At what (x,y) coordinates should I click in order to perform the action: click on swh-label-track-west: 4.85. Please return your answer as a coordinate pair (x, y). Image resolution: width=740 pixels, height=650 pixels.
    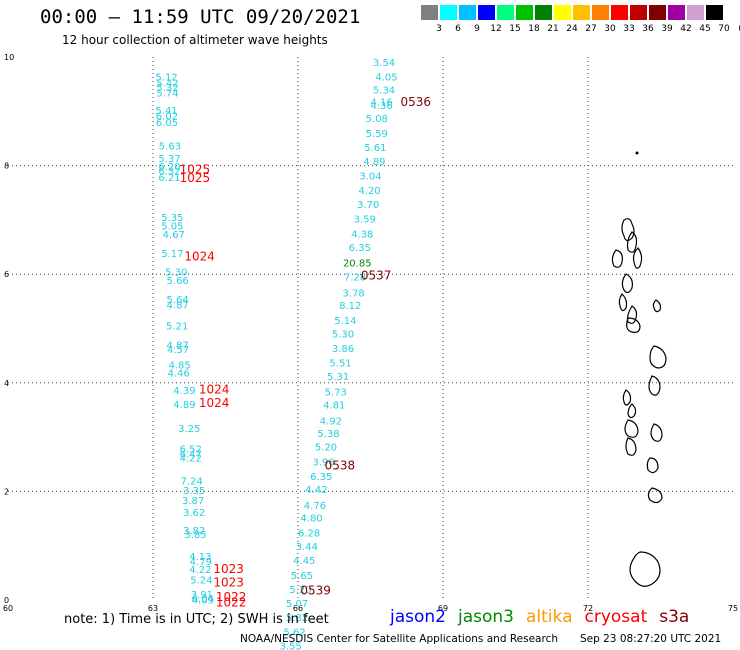
    Looking at the image, I should click on (179, 366).